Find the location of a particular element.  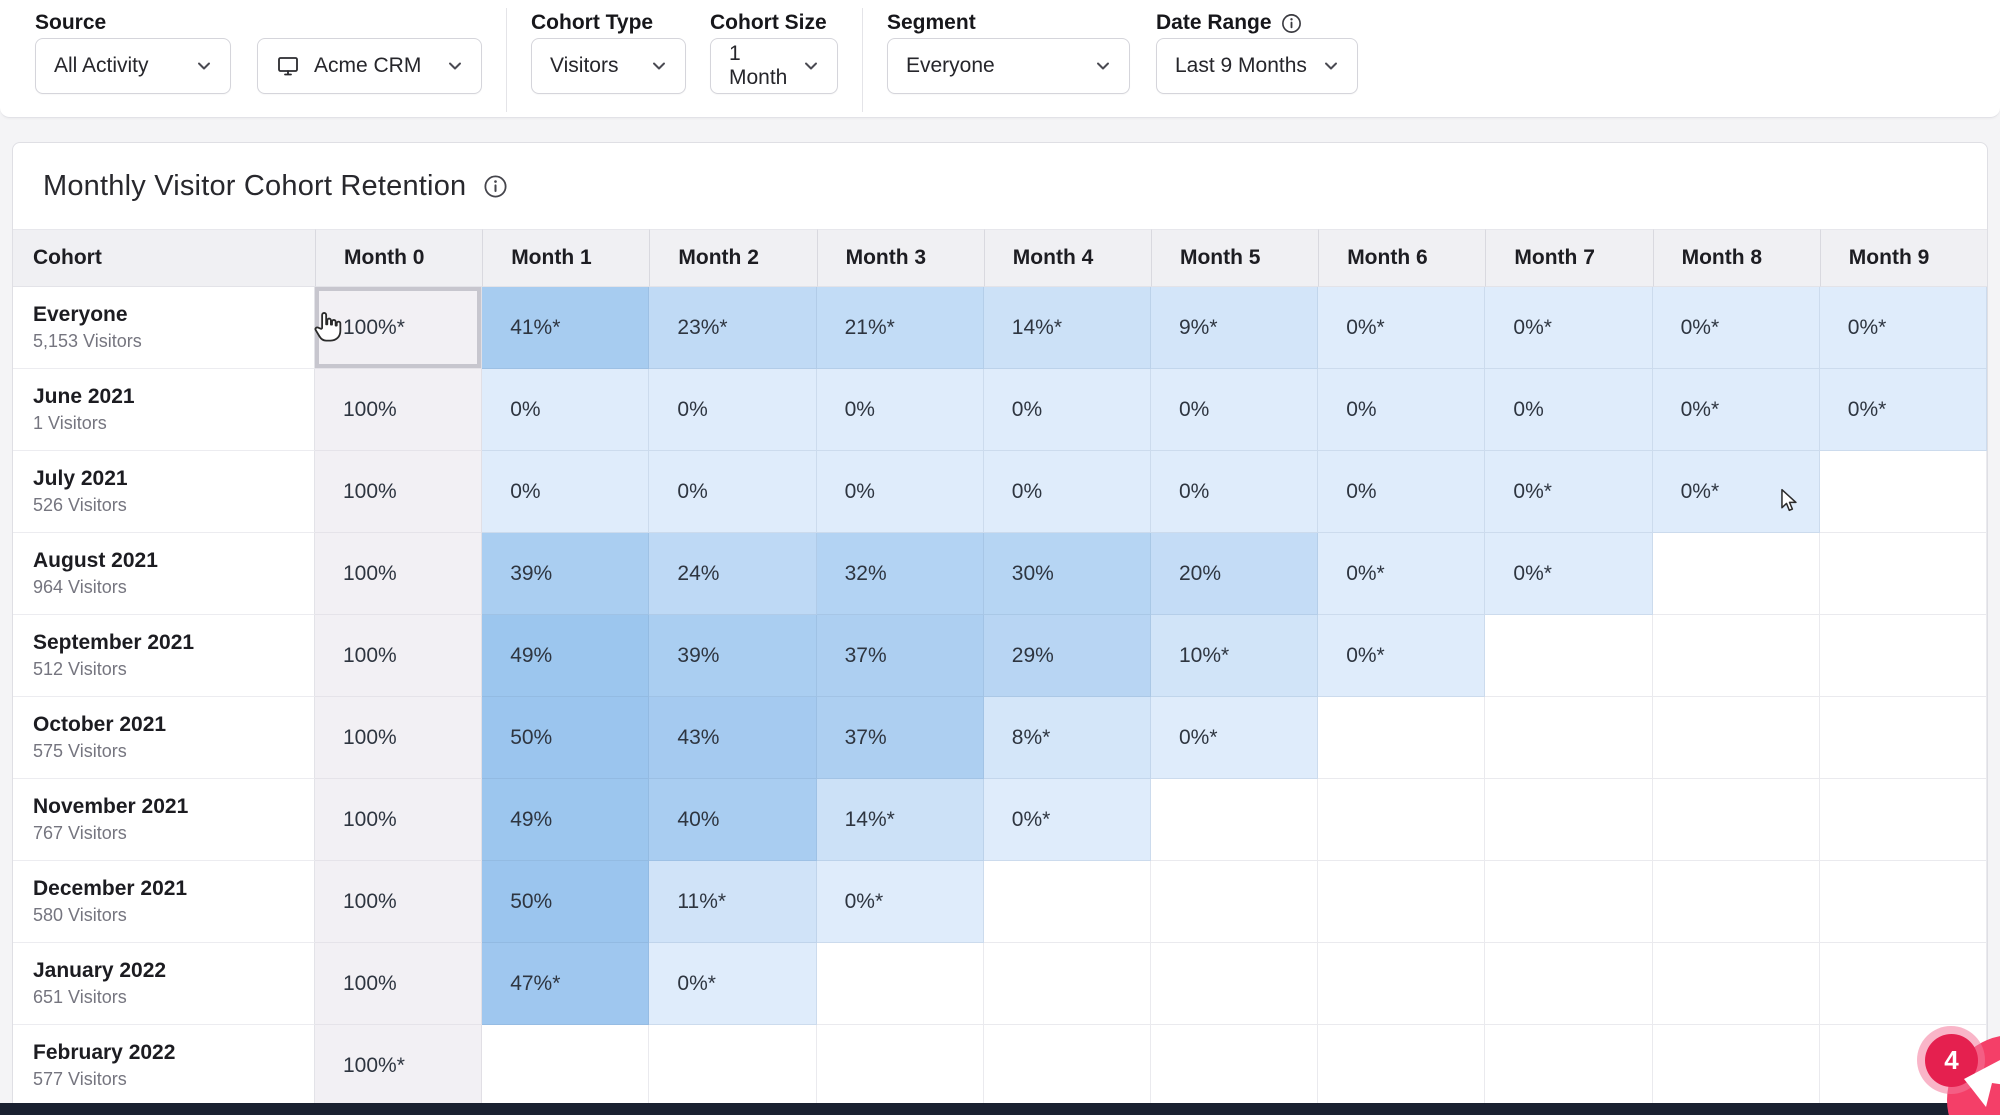

retention-cell: 8%* is located at coordinates (1067, 738).